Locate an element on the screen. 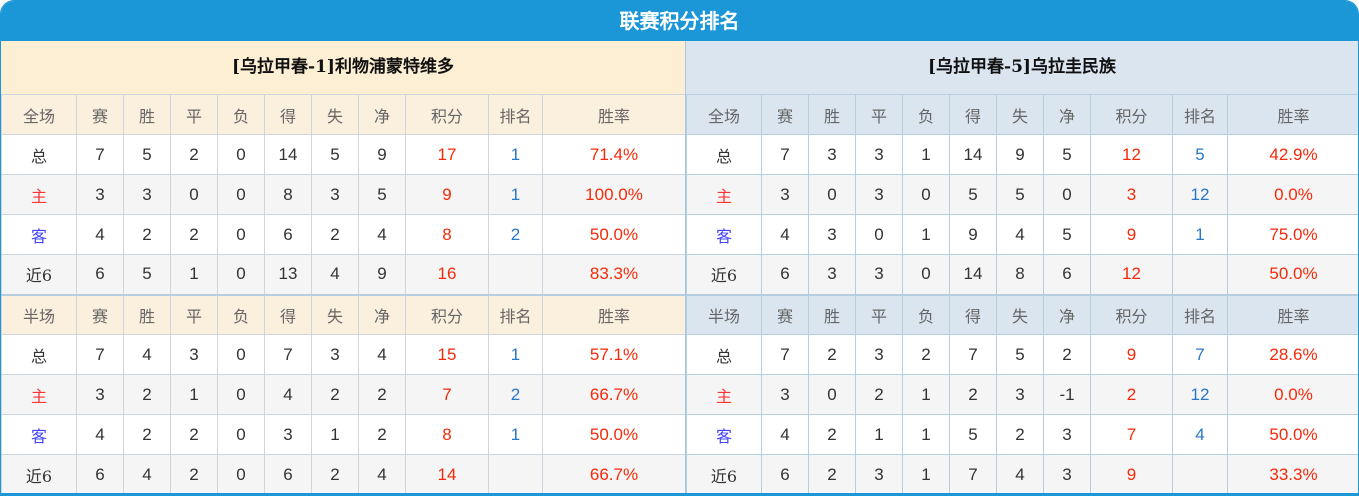 This screenshot has height=496, width=1359. team-name: [乌拉甲春-1]利物浦蒙特维多 is located at coordinates (343, 67).